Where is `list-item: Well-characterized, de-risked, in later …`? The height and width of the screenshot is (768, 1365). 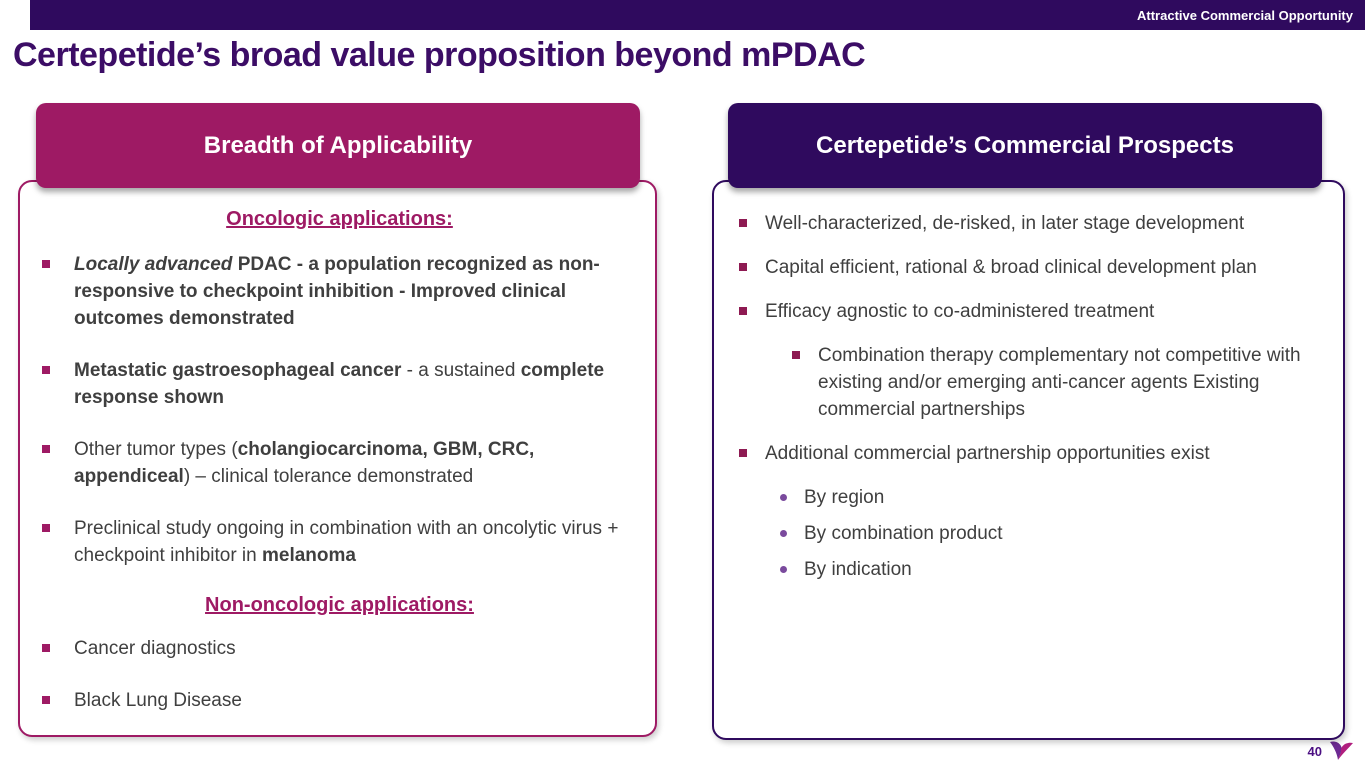 list-item: Well-characterized, de-risked, in later … is located at coordinates (1032, 223).